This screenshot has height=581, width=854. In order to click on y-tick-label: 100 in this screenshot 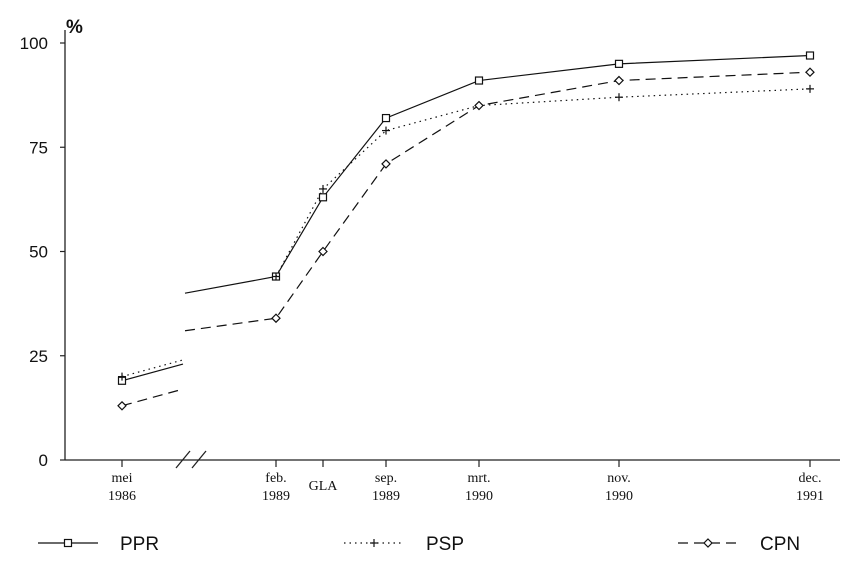, I will do `click(34, 43)`.